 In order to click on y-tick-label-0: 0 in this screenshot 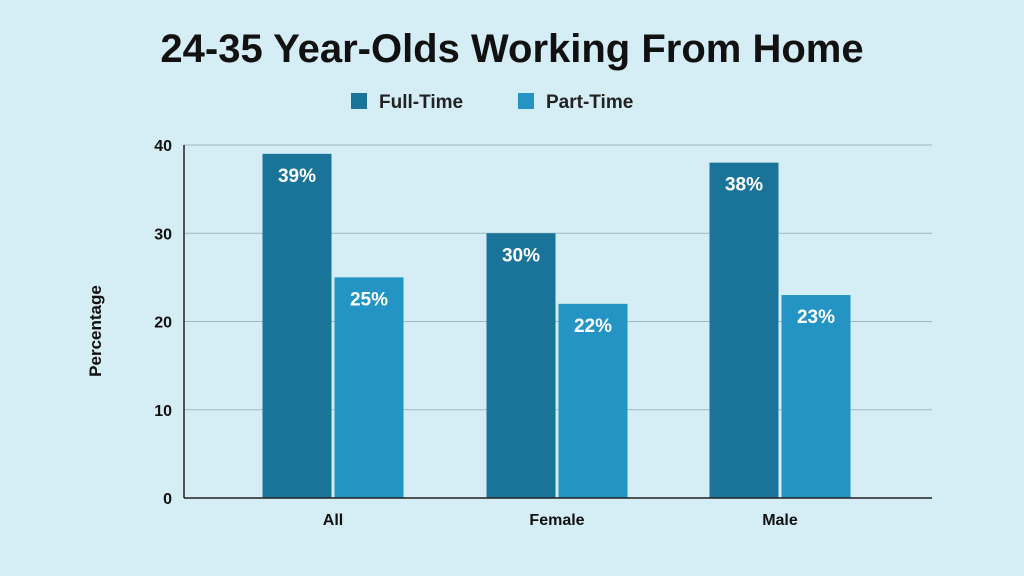, I will do `click(167, 499)`.